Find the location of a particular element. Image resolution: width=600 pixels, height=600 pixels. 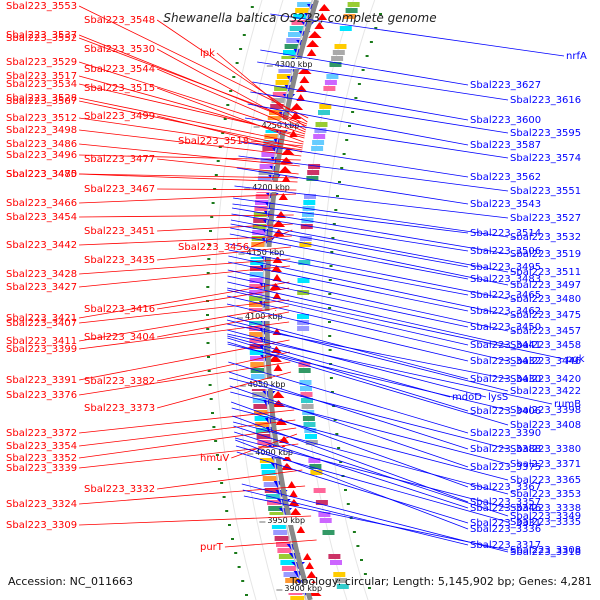

right-gene-label: Sbal223_3574 is located at coordinates (545, 158).